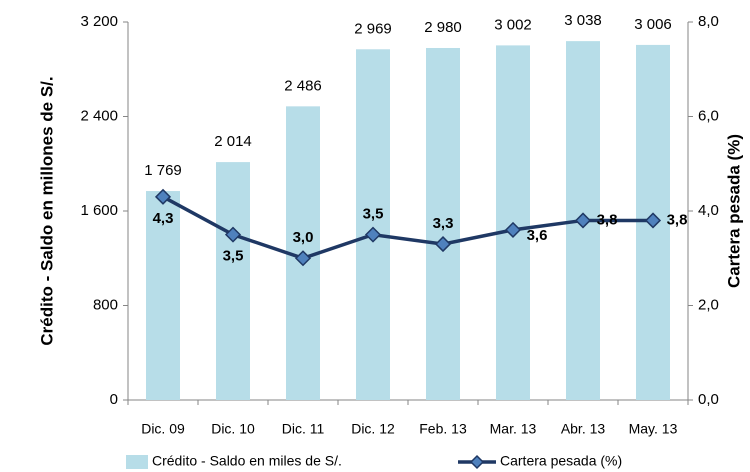  I want to click on x-tick-label: Dic. 12, so click(373, 429).